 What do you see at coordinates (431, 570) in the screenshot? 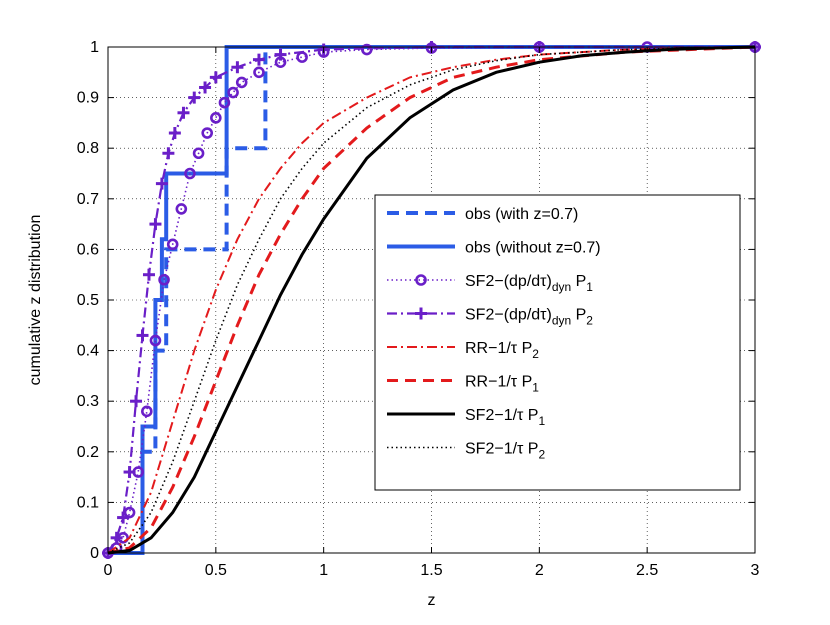
I see `x-tick-label: 1.5` at bounding box center [431, 570].